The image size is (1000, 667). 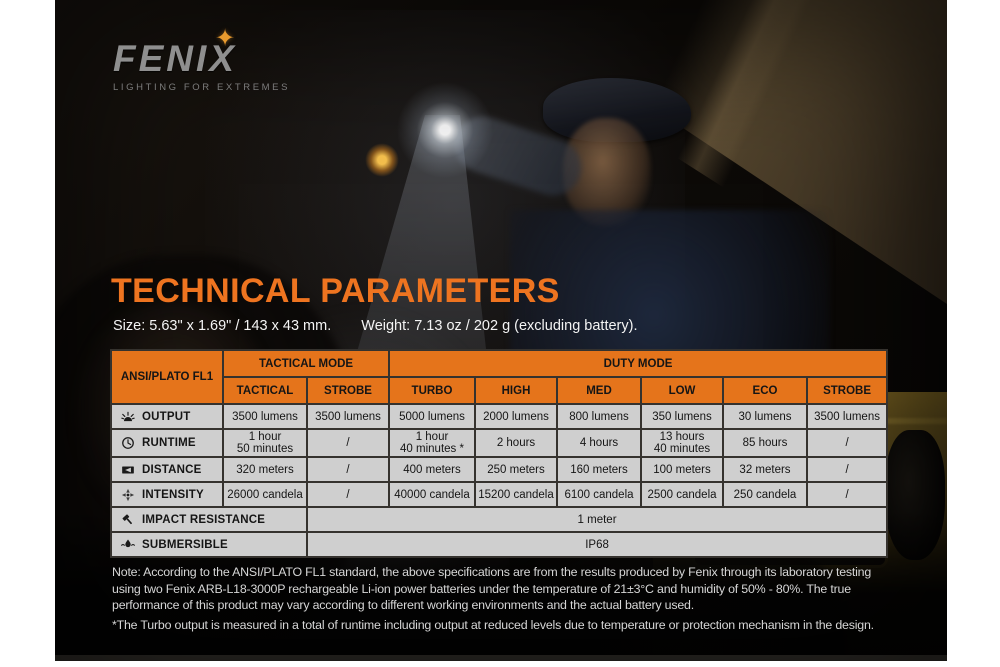 I want to click on intensity-strobe2: /, so click(x=847, y=494).